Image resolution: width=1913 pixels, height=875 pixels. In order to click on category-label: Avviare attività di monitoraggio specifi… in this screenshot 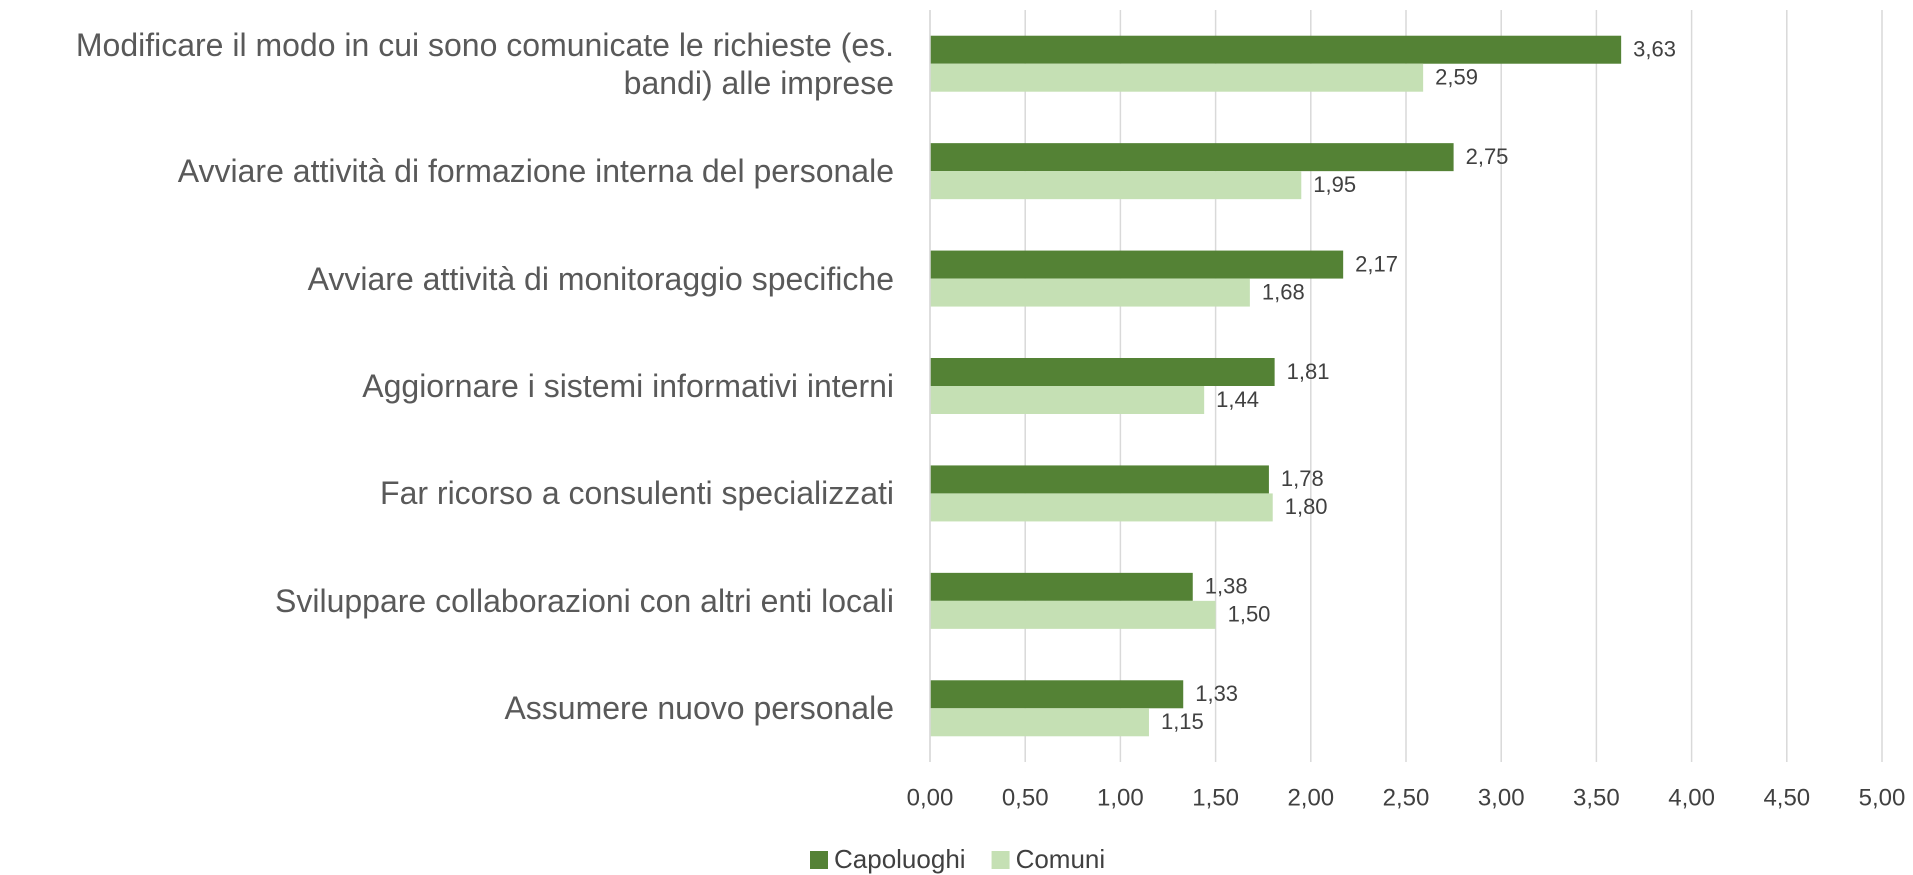, I will do `click(600, 278)`.